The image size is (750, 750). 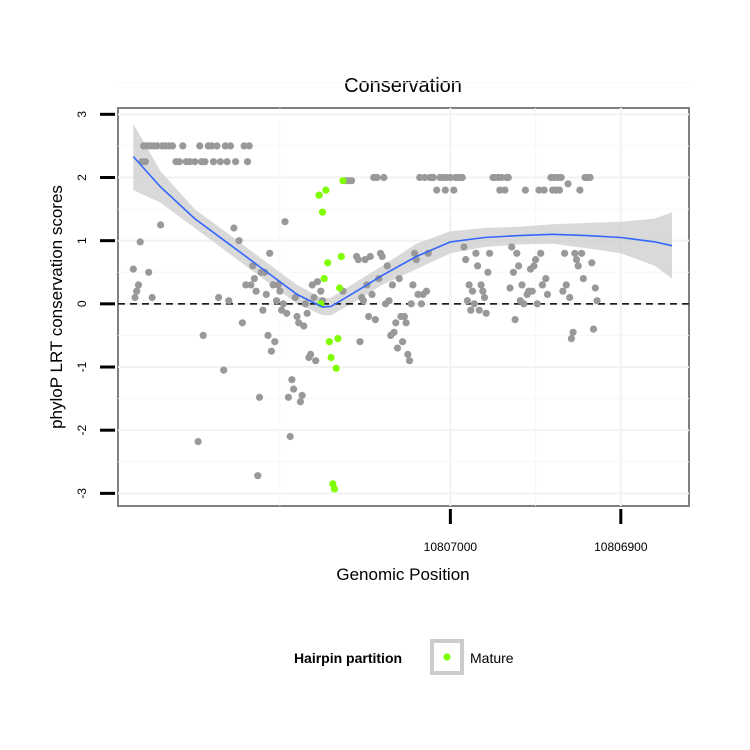 What do you see at coordinates (82, 114) in the screenshot?
I see `y-tick-label: 3` at bounding box center [82, 114].